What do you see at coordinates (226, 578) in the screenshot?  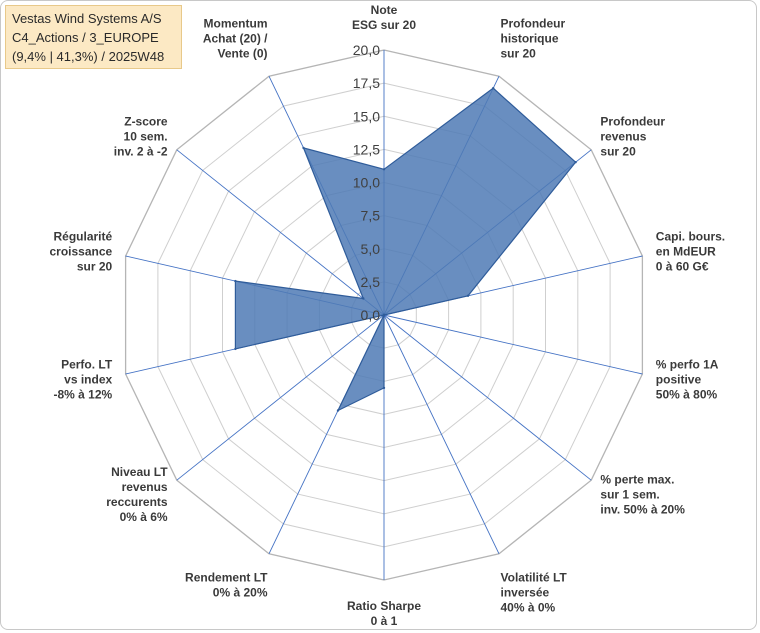 I see `axis-label: Rendement LT` at bounding box center [226, 578].